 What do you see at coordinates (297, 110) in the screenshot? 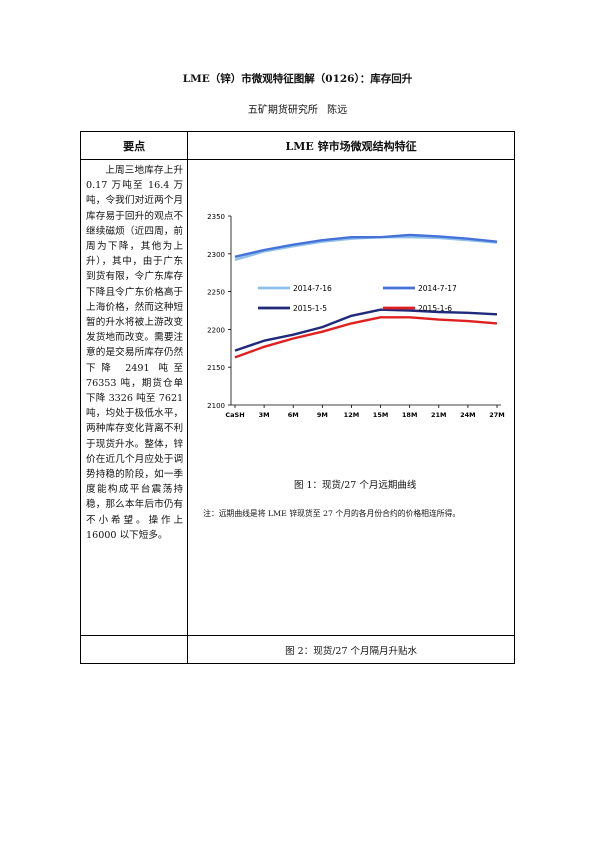
I see `document-author: 五矿期货研究所 陈远` at bounding box center [297, 110].